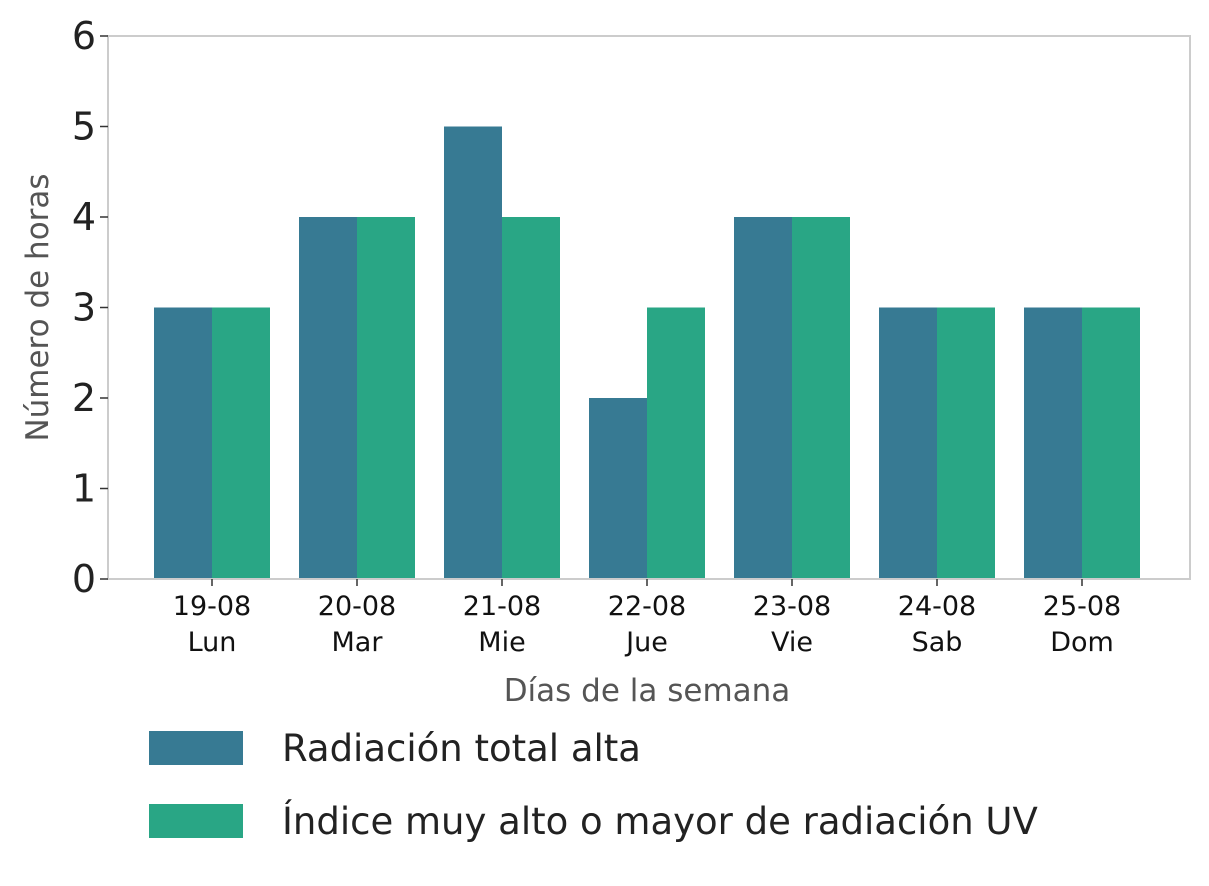  Describe the element at coordinates (84, 398) in the screenshot. I see `y-tick-label: 2` at that location.